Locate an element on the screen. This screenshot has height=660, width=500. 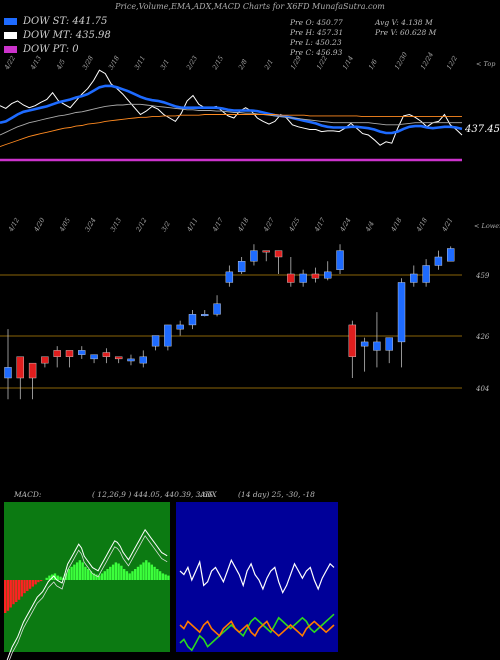
adx-panel is located at coordinates (257, 577).